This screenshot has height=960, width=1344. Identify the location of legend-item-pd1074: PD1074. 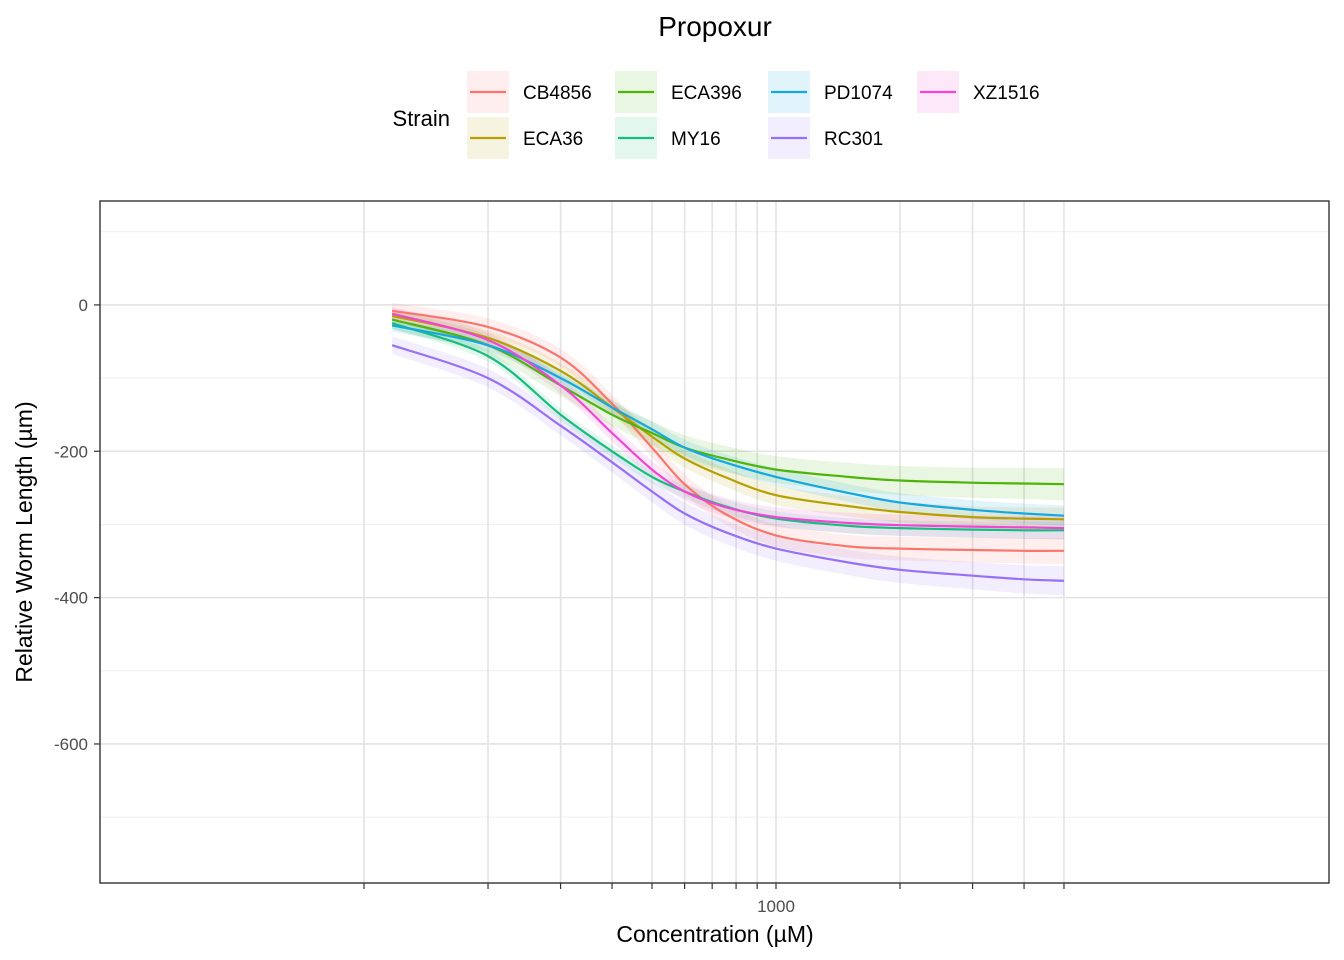
(830, 92).